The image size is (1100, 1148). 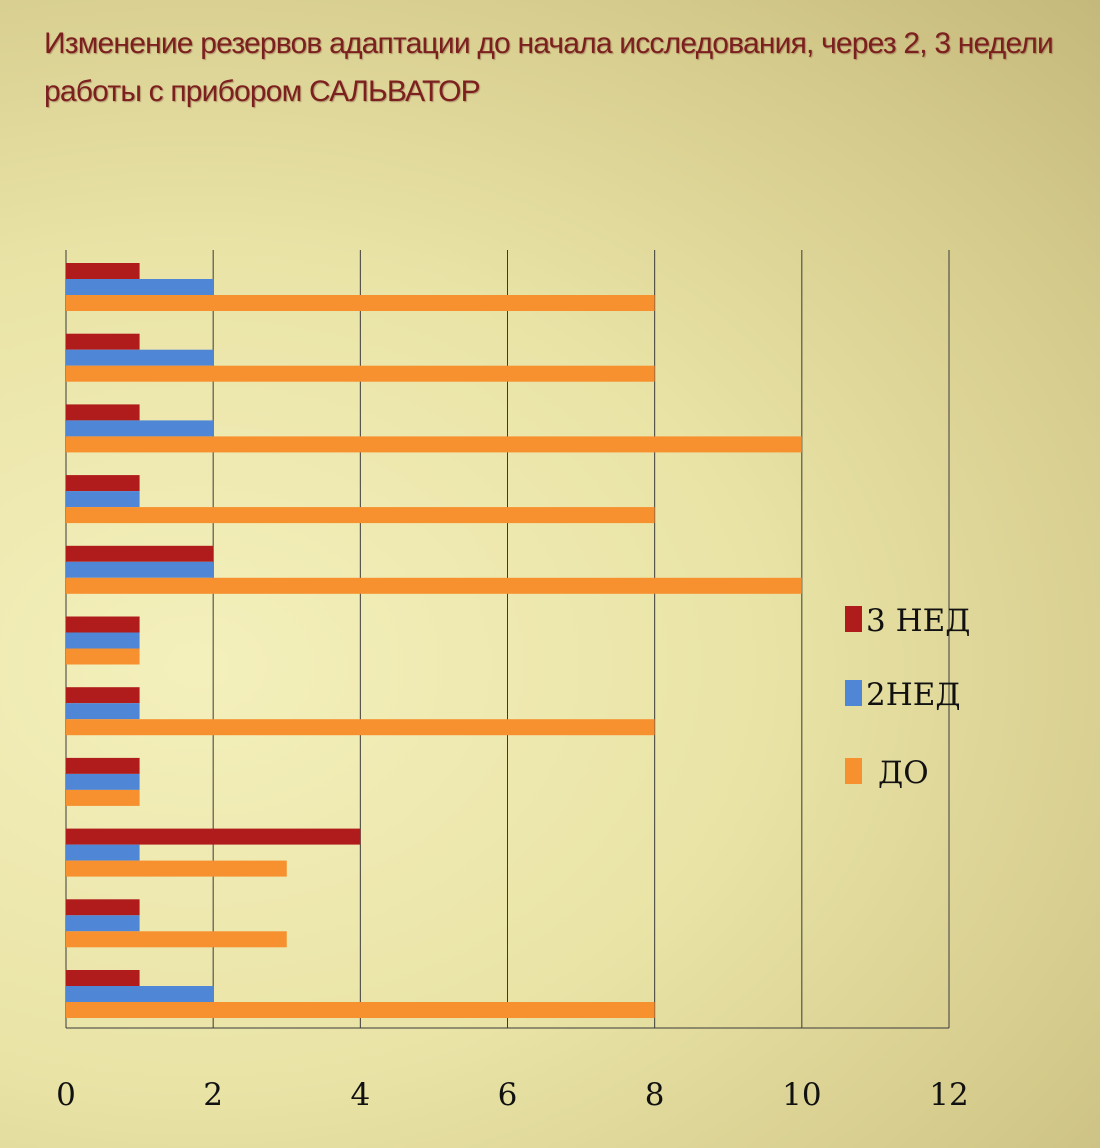 I want to click on x-tick-label: 12, so click(x=948, y=1095).